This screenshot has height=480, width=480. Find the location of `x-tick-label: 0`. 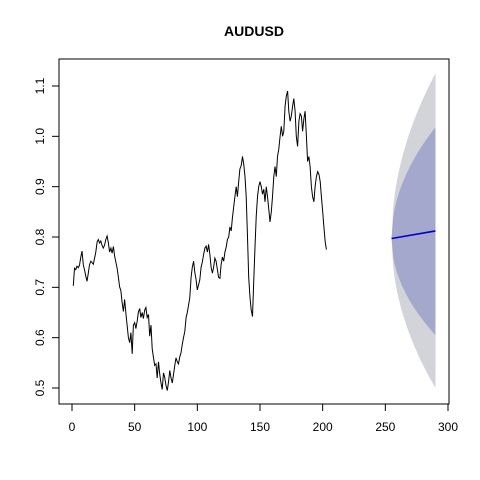

x-tick-label: 0 is located at coordinates (72, 427).